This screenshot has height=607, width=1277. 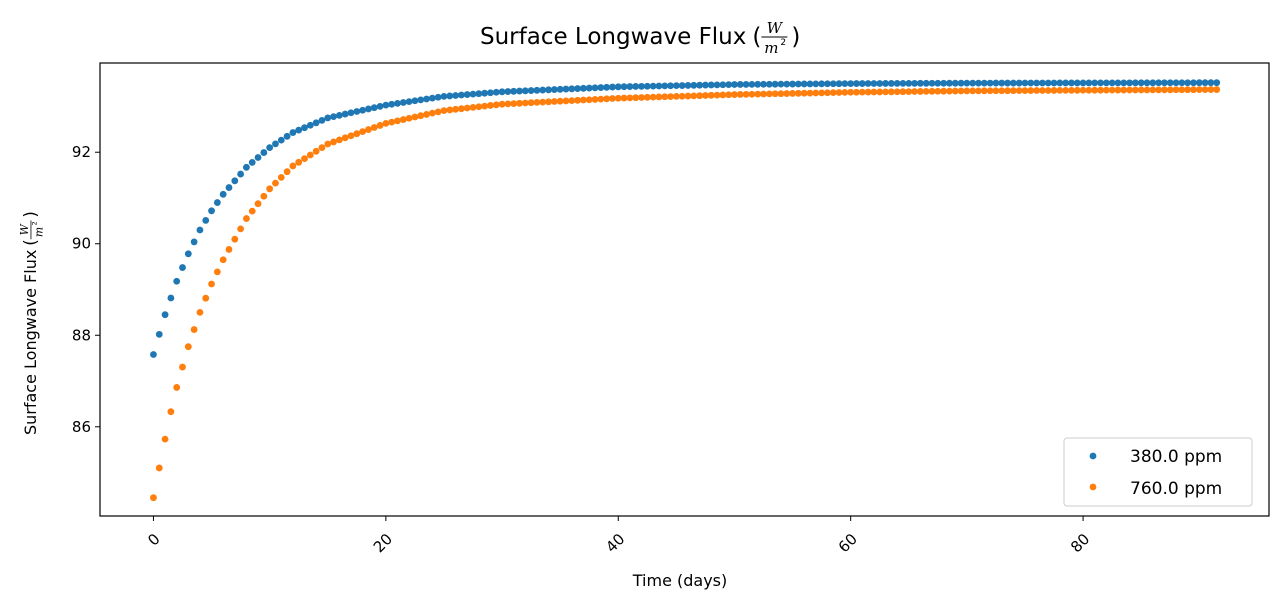 I want to click on paren-close: ), so click(x=795, y=37).